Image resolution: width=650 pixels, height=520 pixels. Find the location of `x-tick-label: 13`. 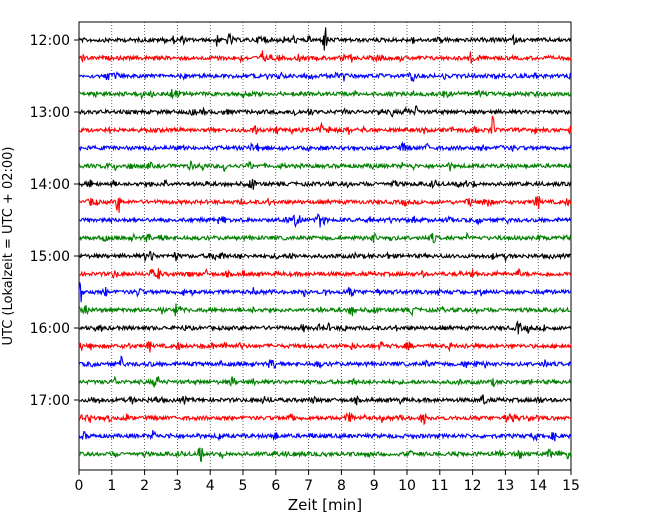

x-tick-label: 13 is located at coordinates (505, 486).